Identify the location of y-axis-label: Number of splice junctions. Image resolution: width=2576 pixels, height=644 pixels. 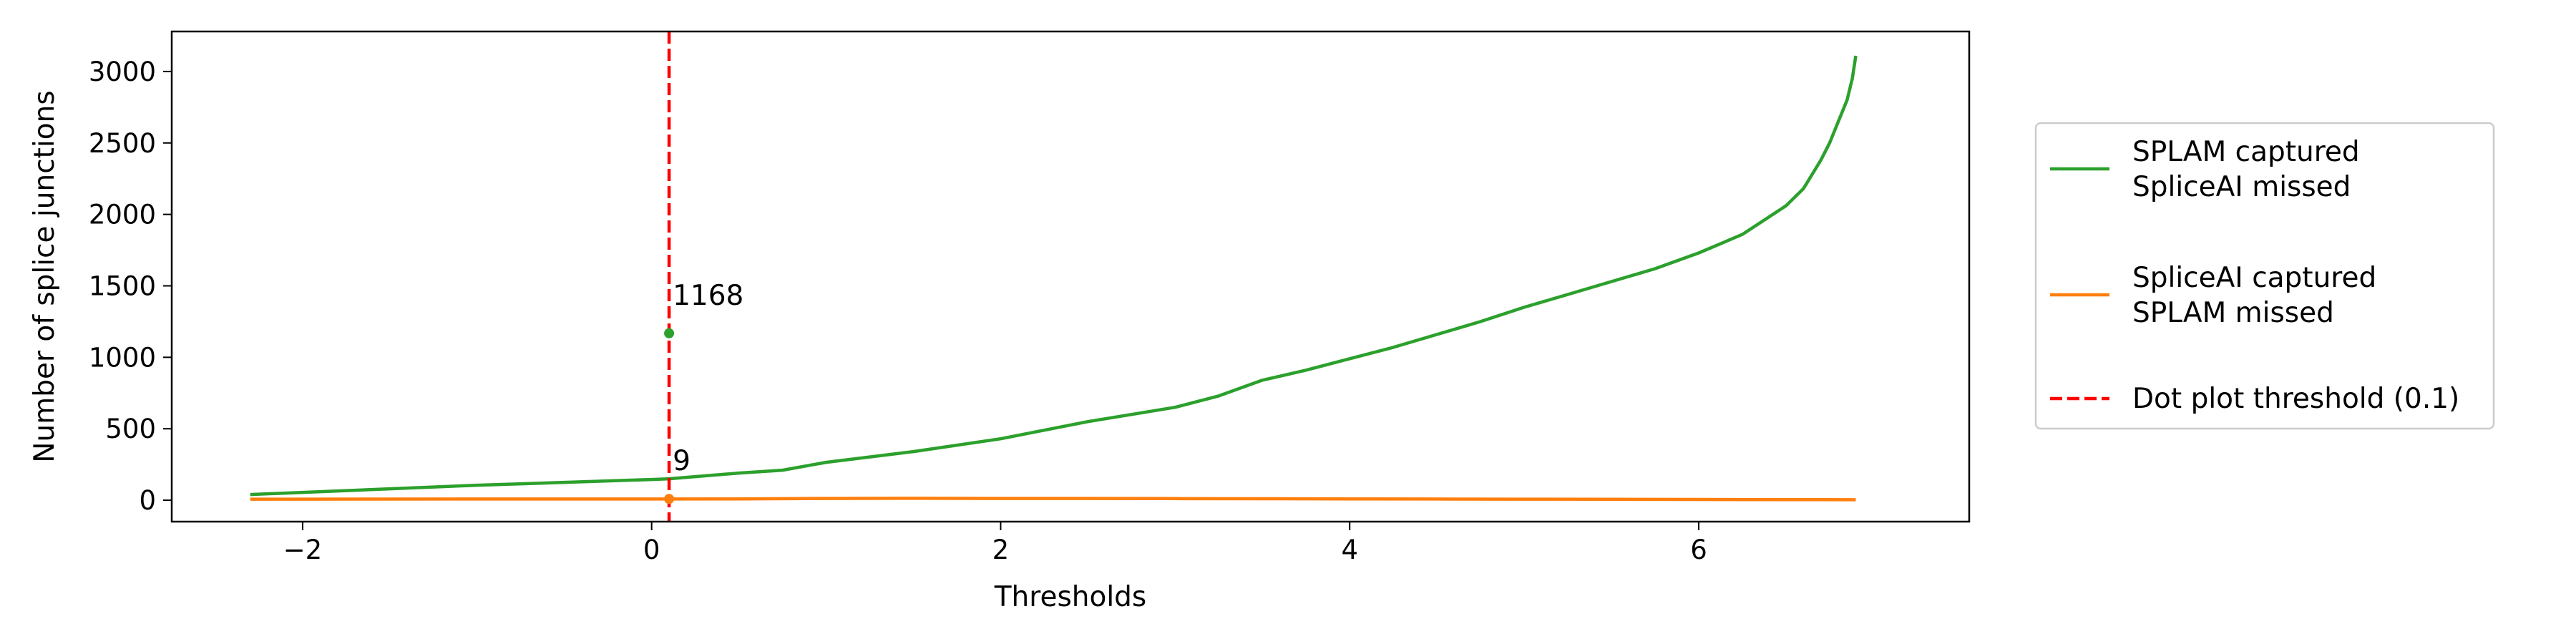
(45, 276).